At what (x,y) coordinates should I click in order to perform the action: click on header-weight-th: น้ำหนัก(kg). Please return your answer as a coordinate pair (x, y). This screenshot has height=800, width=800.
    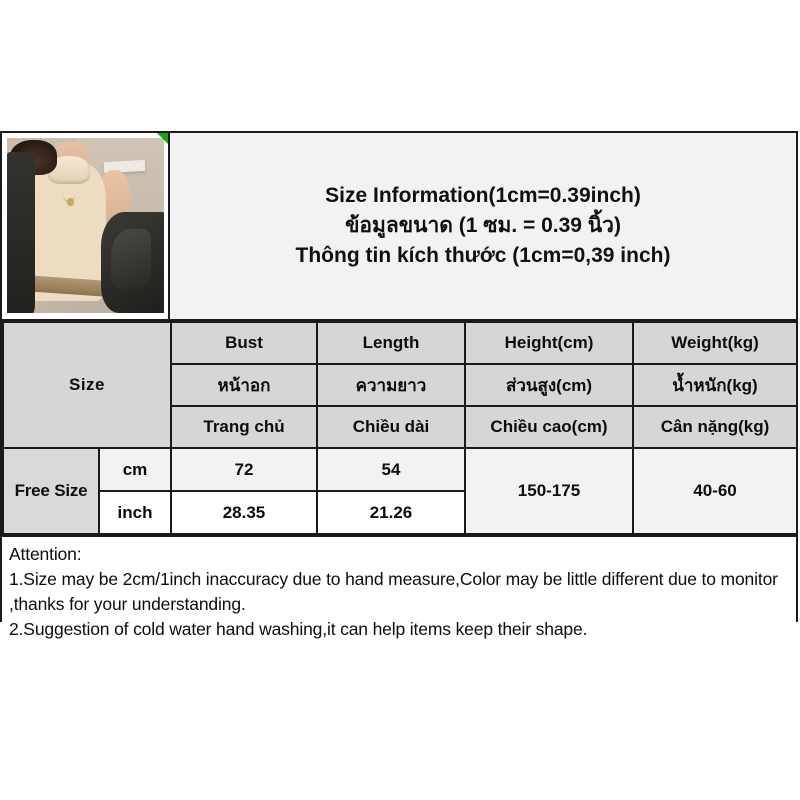
    Looking at the image, I should click on (715, 385).